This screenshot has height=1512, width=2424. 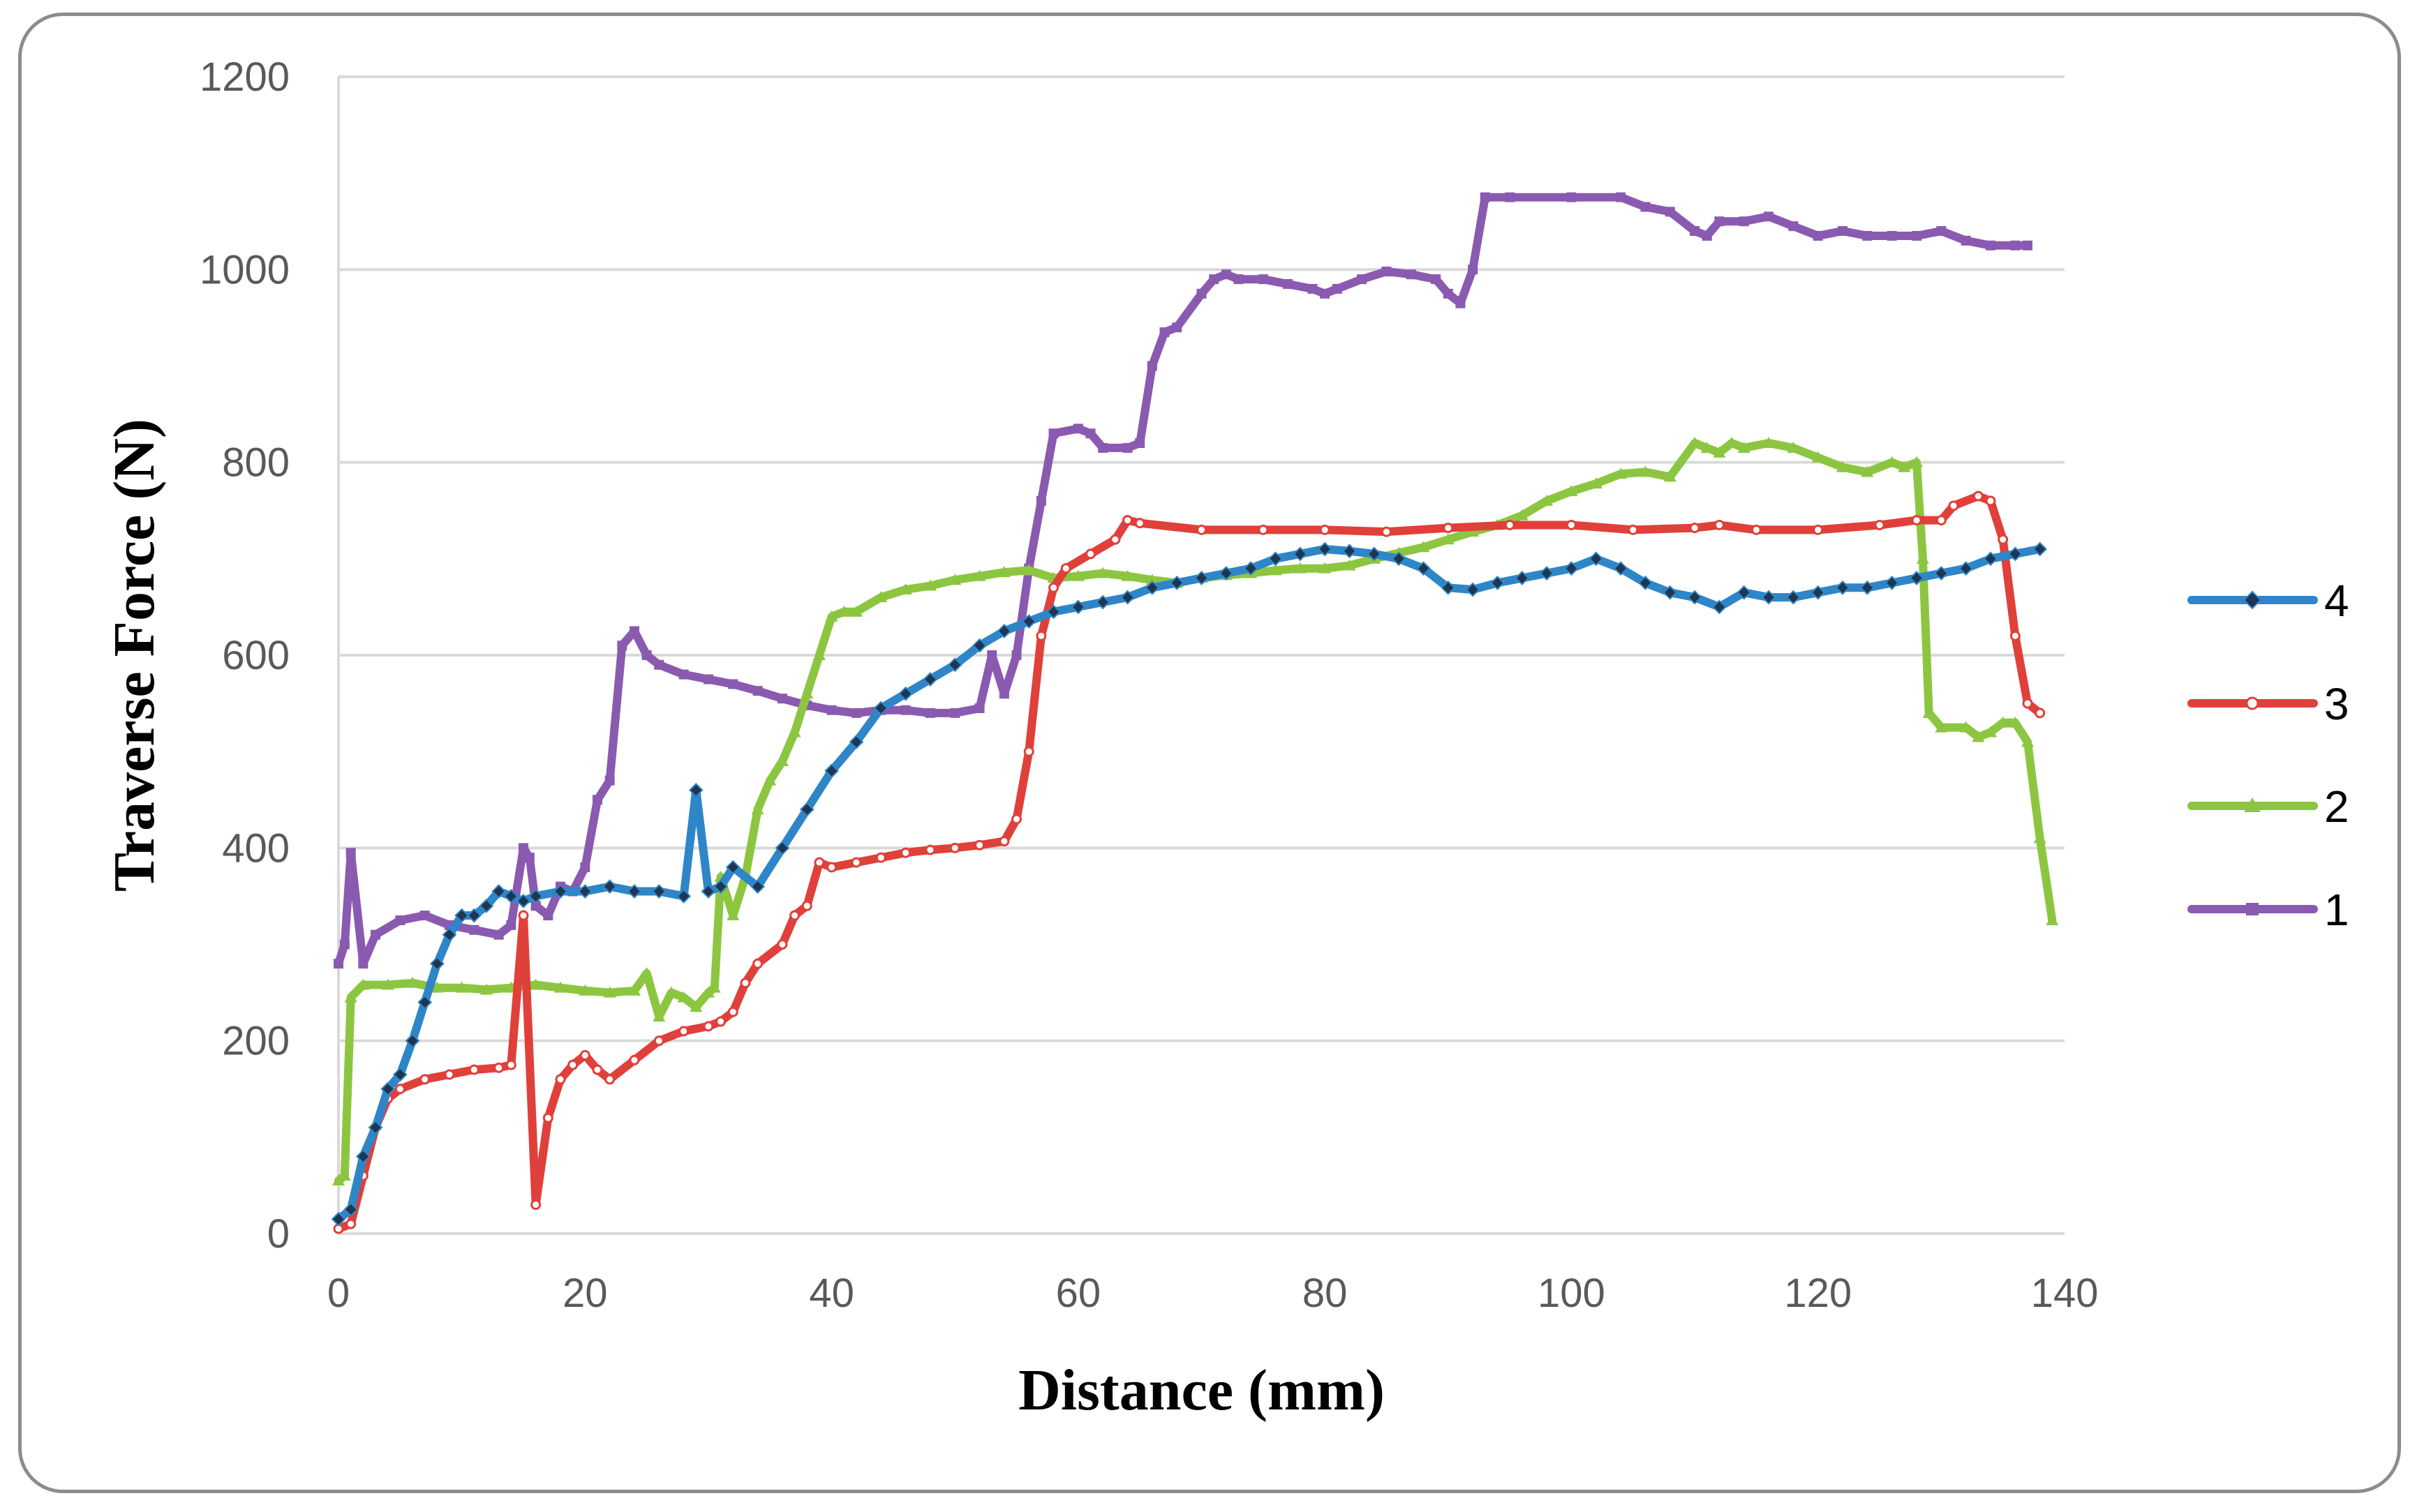 What do you see at coordinates (2336, 910) in the screenshot?
I see `legend-label: 1` at bounding box center [2336, 910].